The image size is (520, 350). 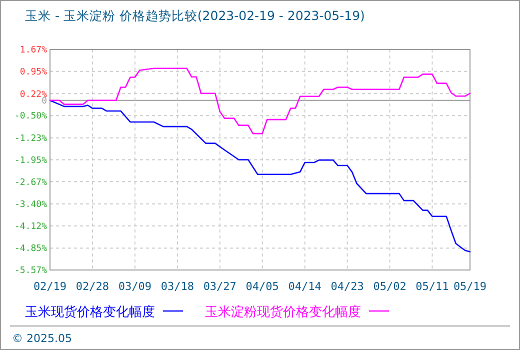 I want to click on y-tick-label: 0.95%, so click(x=34, y=73).